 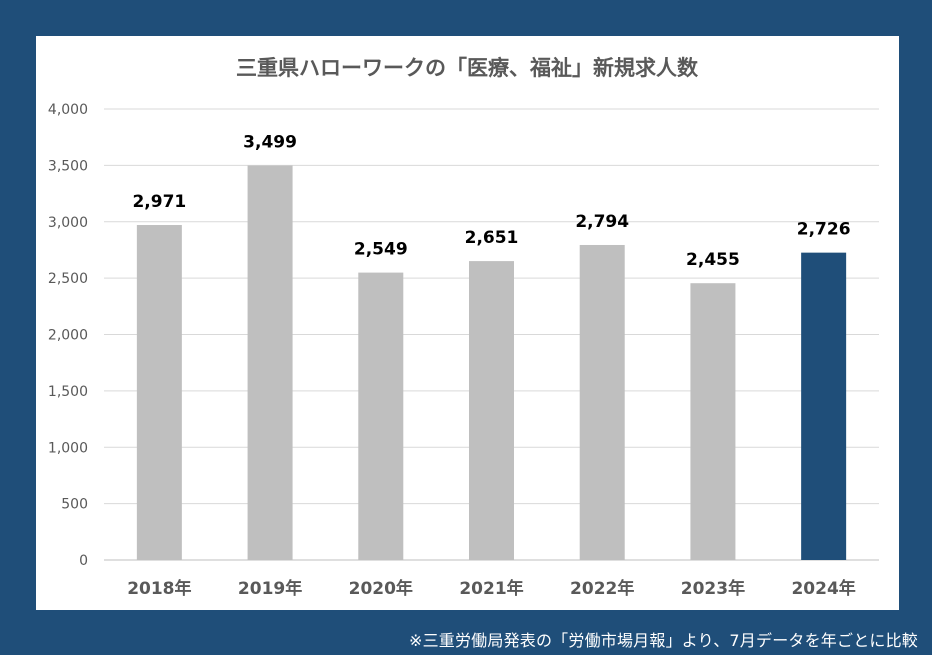 I want to click on bar-2018年, so click(x=159, y=392).